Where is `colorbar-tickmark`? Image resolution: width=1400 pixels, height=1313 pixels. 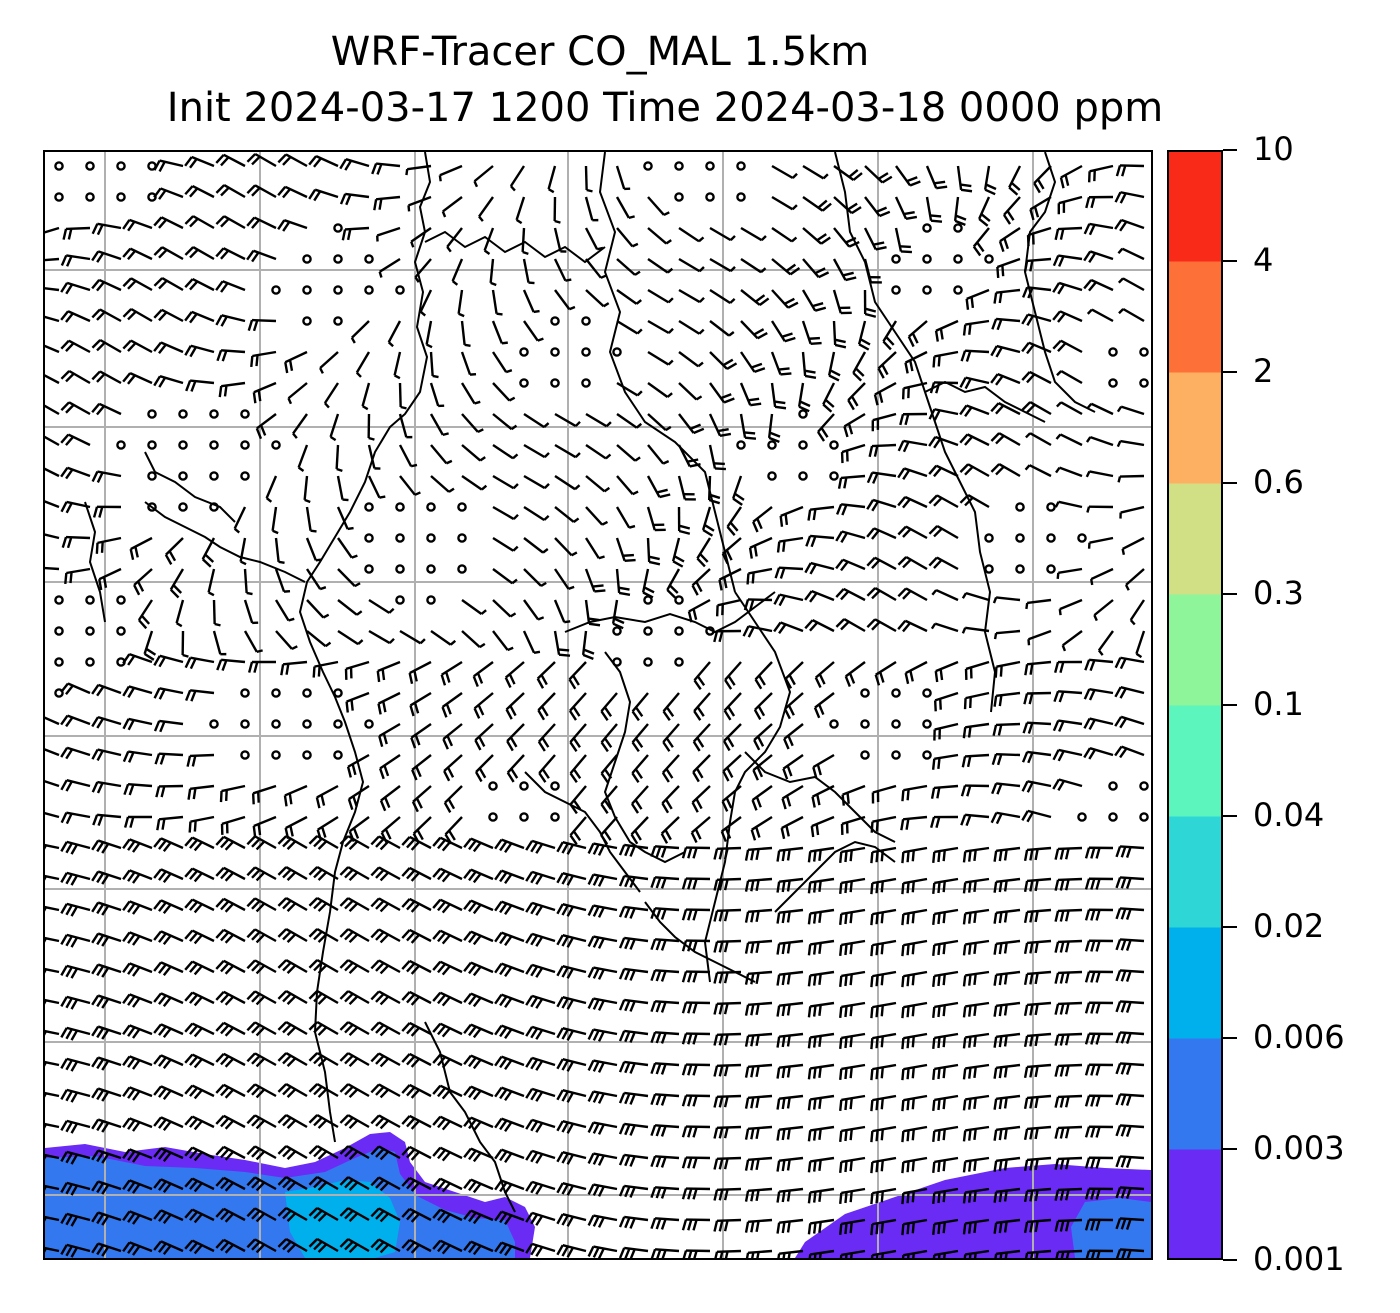 colorbar-tickmark is located at coordinates (1230, 1260).